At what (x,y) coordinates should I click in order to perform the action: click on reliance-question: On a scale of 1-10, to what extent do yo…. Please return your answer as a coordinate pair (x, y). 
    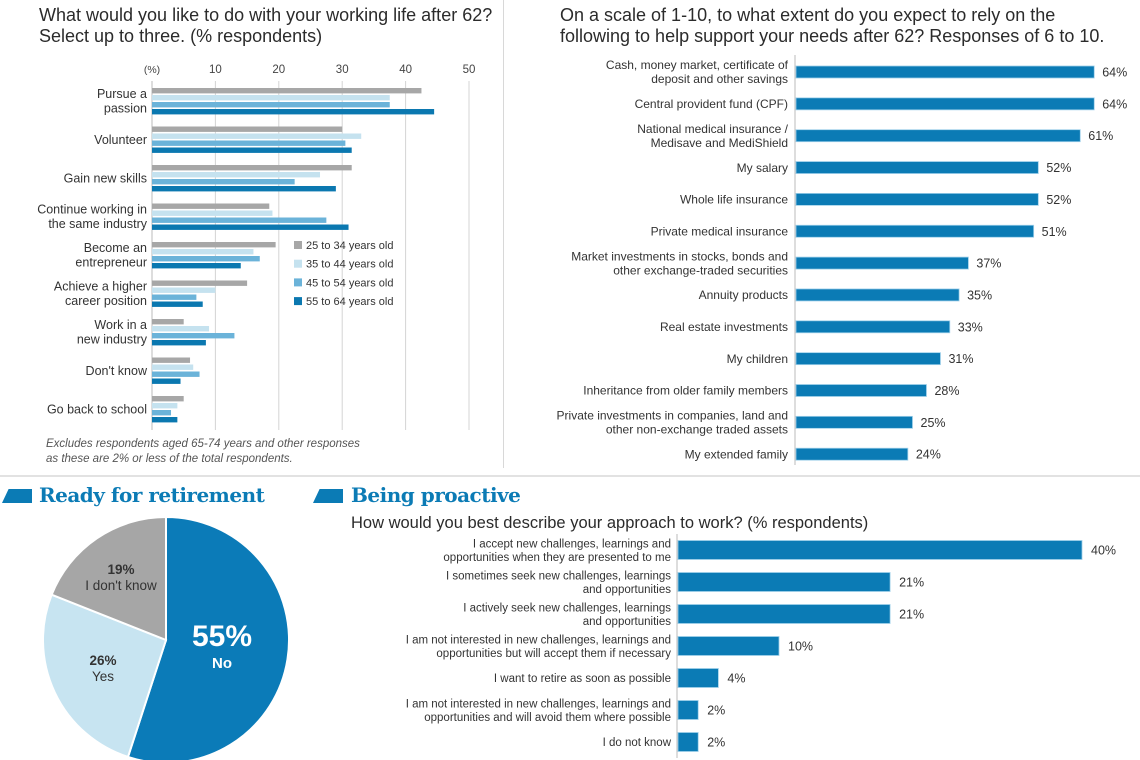
    Looking at the image, I should click on (832, 26).